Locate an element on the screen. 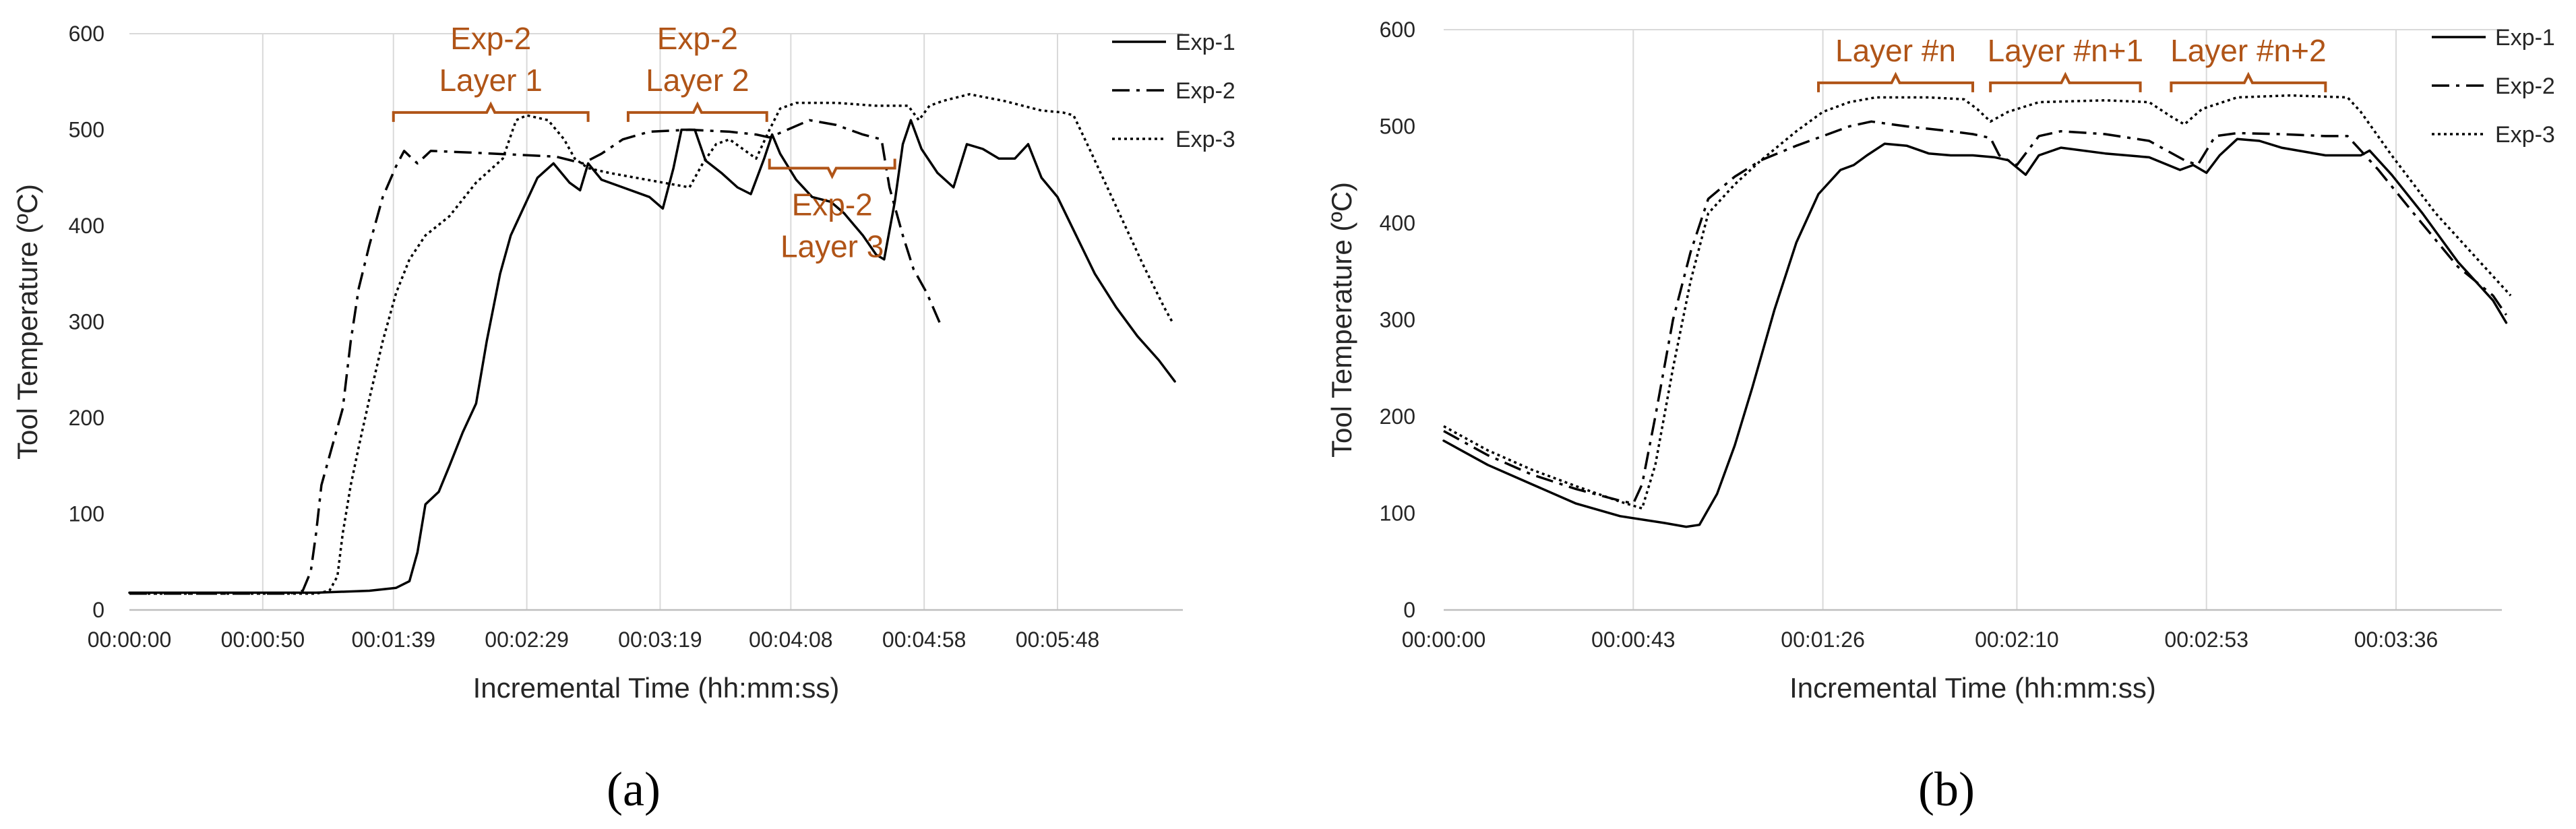  panel-a-y-axis-title: Tool Temperature (ºC) is located at coordinates (27, 322).